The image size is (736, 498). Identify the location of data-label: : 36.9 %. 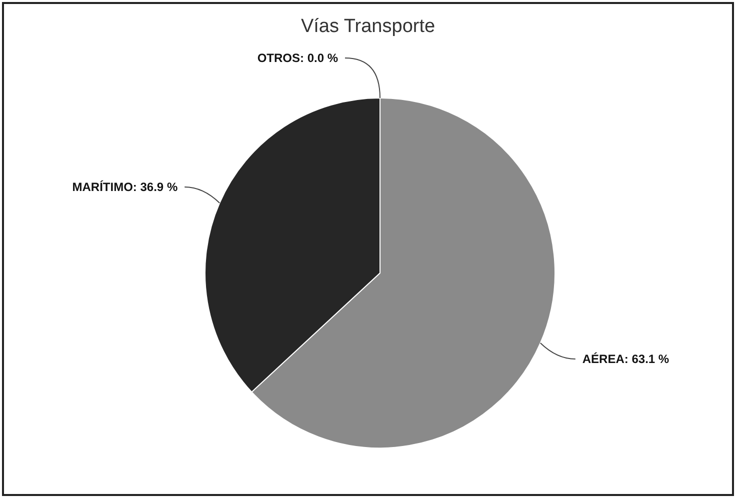
(155, 187).